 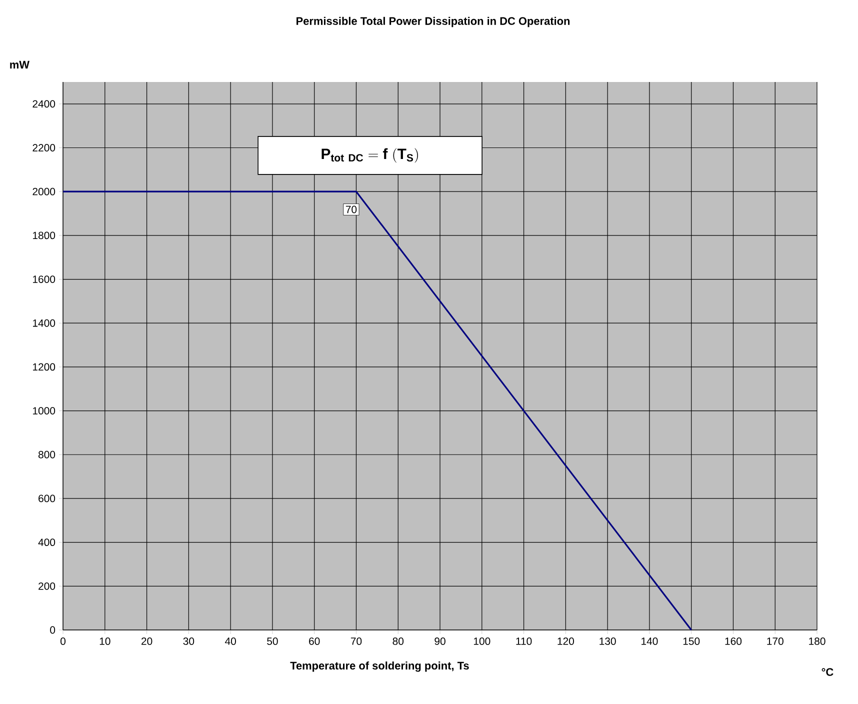 What do you see at coordinates (314, 641) in the screenshot?
I see `x-tick-label: 60` at bounding box center [314, 641].